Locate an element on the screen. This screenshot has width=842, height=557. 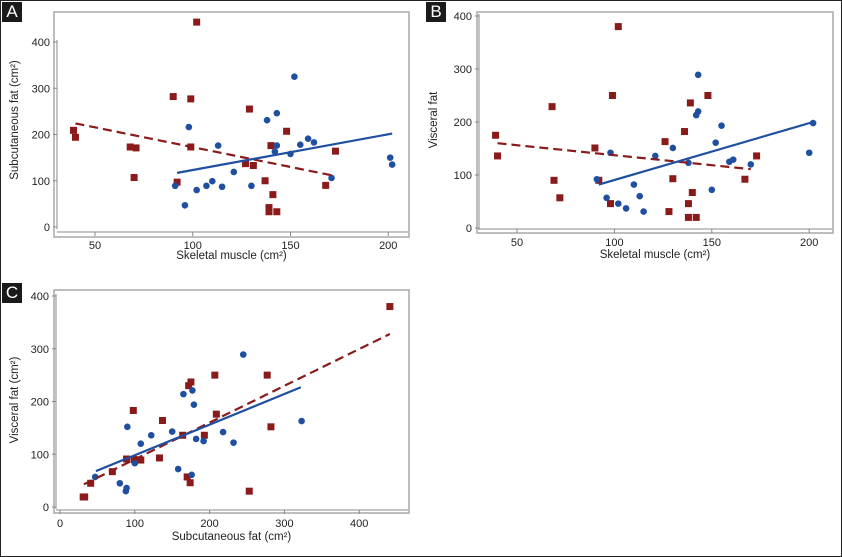
panel-b-x-axis-title: Skeletal muscle (cm²) is located at coordinates (655, 255).